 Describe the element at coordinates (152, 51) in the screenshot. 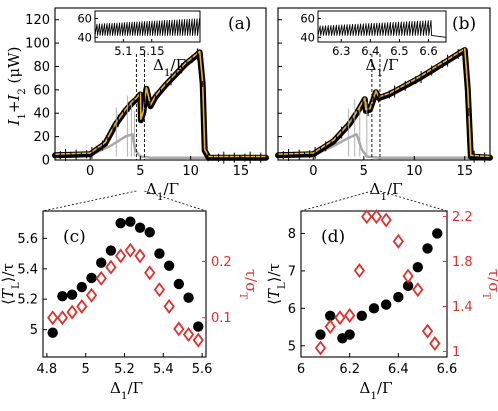

I see `inset-x-tick-label: 5.15` at that location.